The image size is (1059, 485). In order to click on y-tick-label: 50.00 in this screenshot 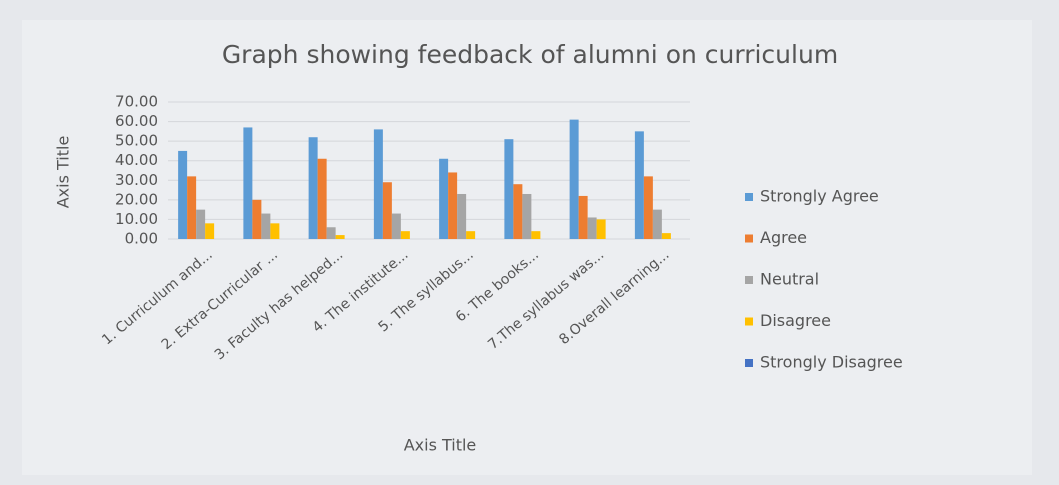, I will do `click(136, 141)`.